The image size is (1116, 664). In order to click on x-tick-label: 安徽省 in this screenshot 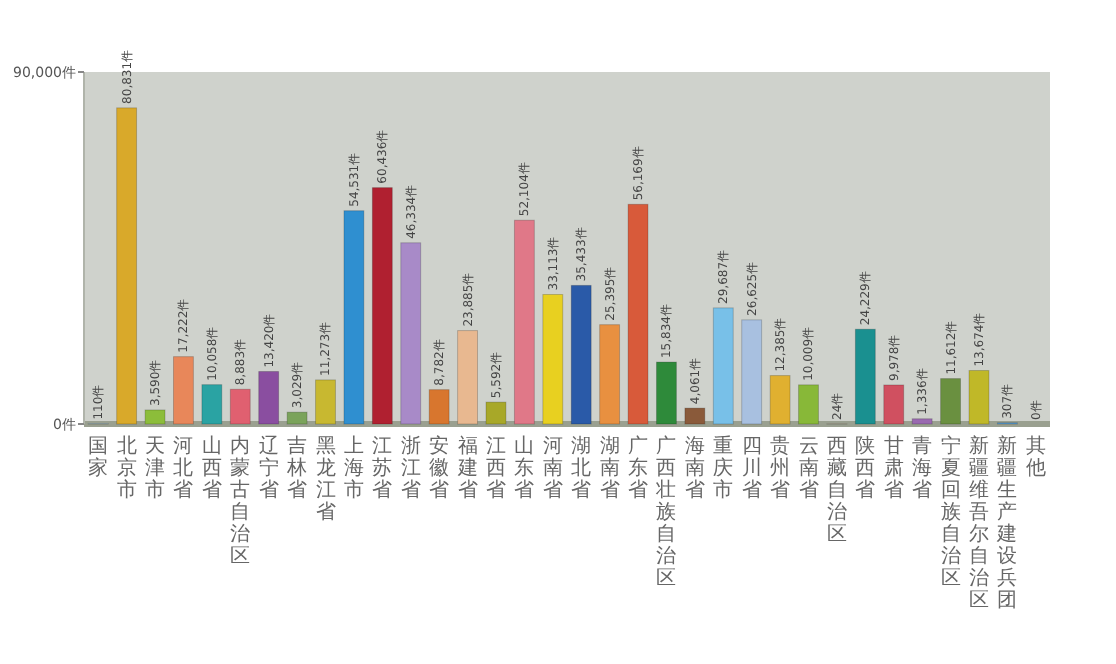, I will do `click(439, 468)`.